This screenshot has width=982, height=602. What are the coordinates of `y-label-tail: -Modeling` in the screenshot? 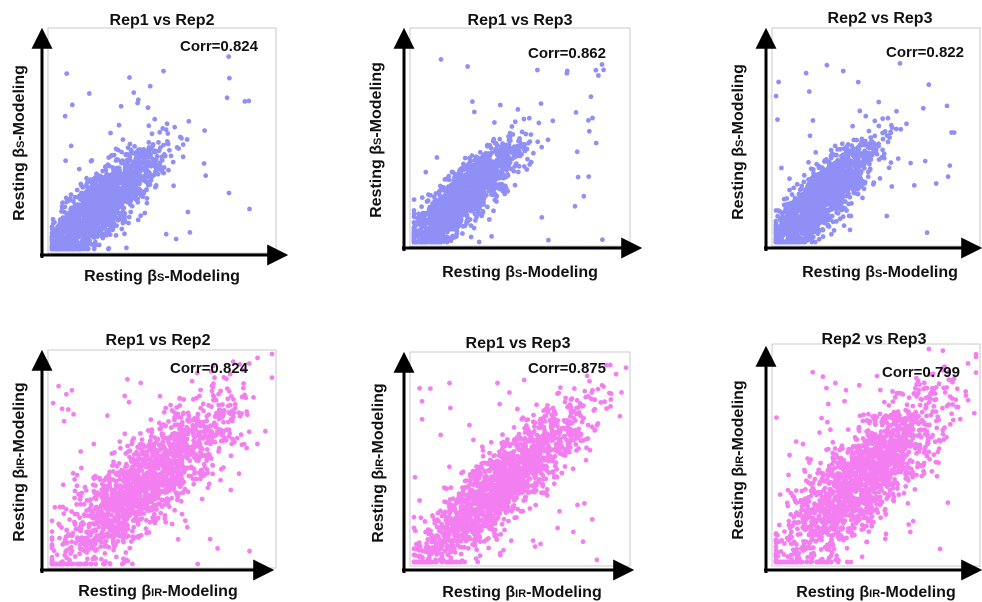 It's located at (376, 100).